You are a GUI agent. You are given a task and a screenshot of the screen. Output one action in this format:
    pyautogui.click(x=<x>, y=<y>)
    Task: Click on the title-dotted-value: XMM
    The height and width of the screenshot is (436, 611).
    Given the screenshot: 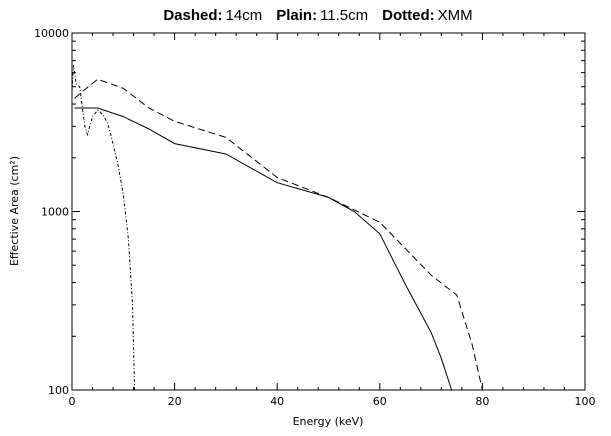 What is the action you would take?
    pyautogui.click(x=455, y=15)
    